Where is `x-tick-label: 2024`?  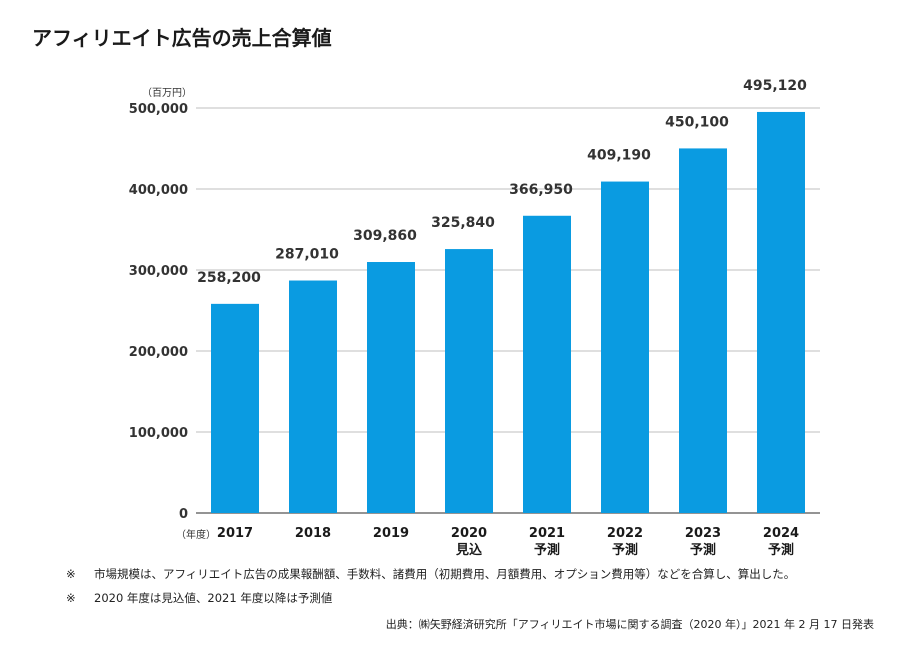 x-tick-label: 2024 is located at coordinates (781, 533).